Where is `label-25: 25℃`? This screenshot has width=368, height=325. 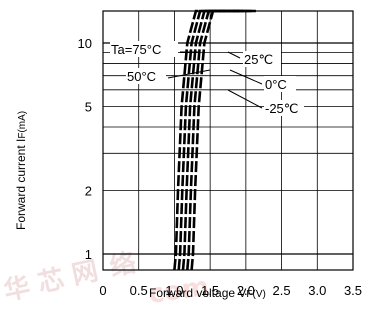 label-25: 25℃ is located at coordinates (258, 59).